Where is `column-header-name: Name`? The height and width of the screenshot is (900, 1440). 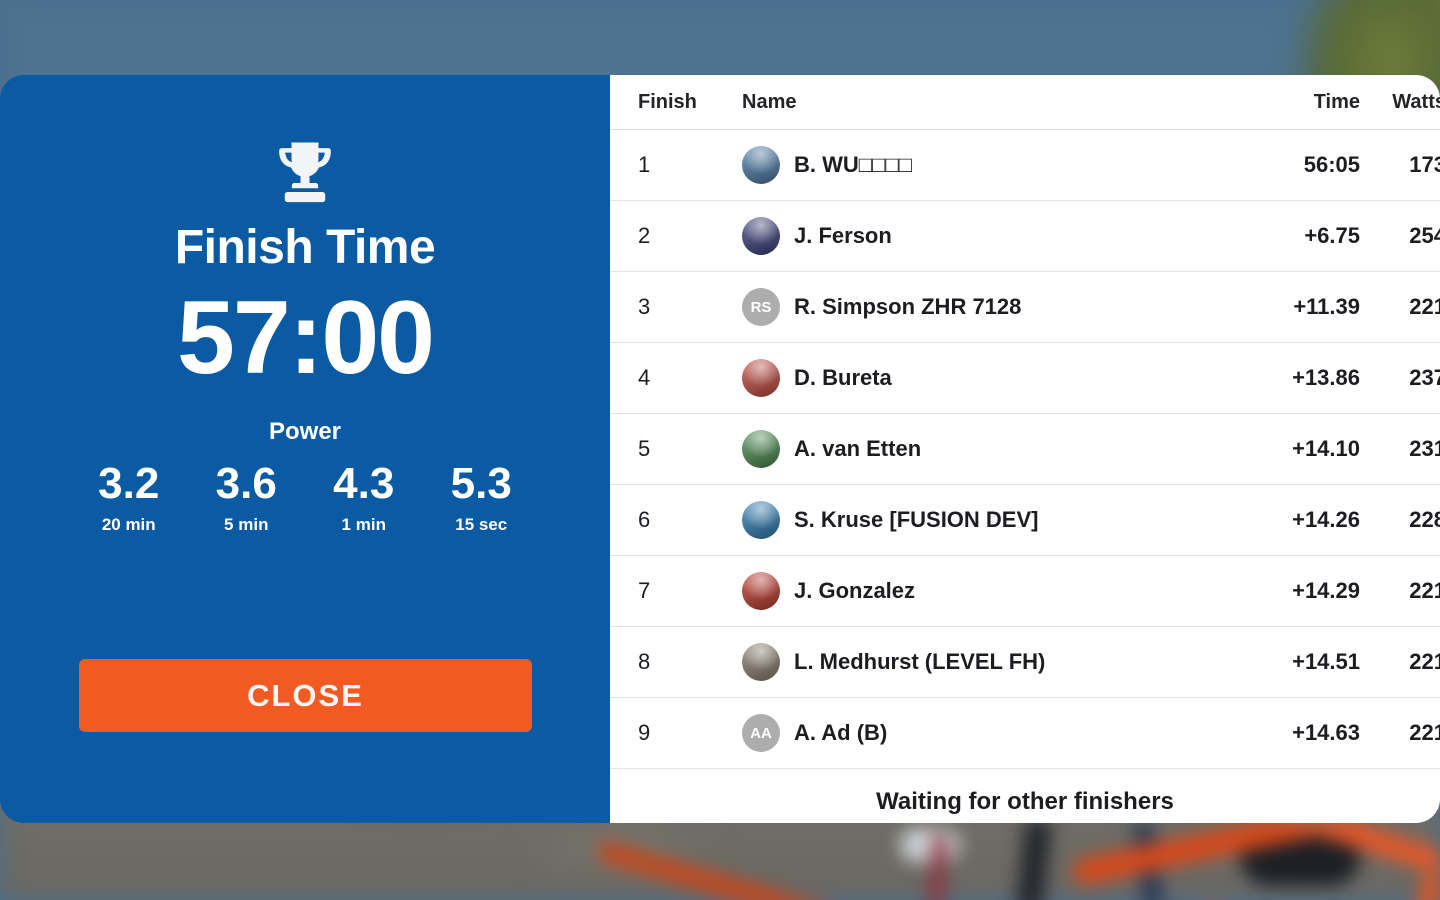
column-header-name: Name is located at coordinates (769, 101).